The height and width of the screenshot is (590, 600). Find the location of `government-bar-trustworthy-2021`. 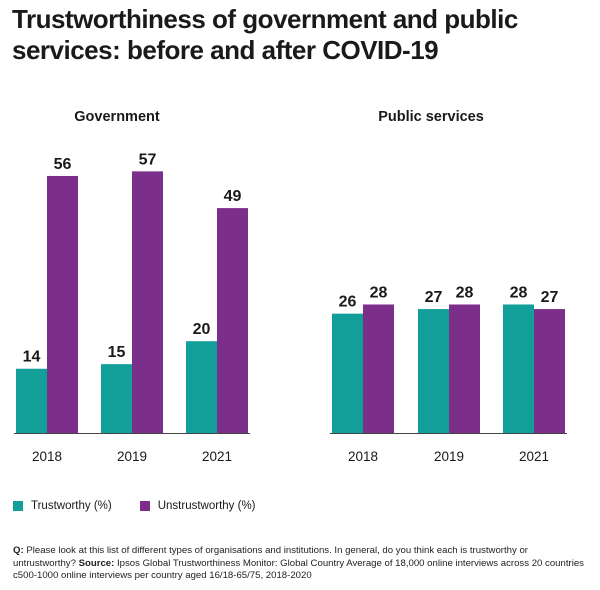

government-bar-trustworthy-2021 is located at coordinates (201, 387).